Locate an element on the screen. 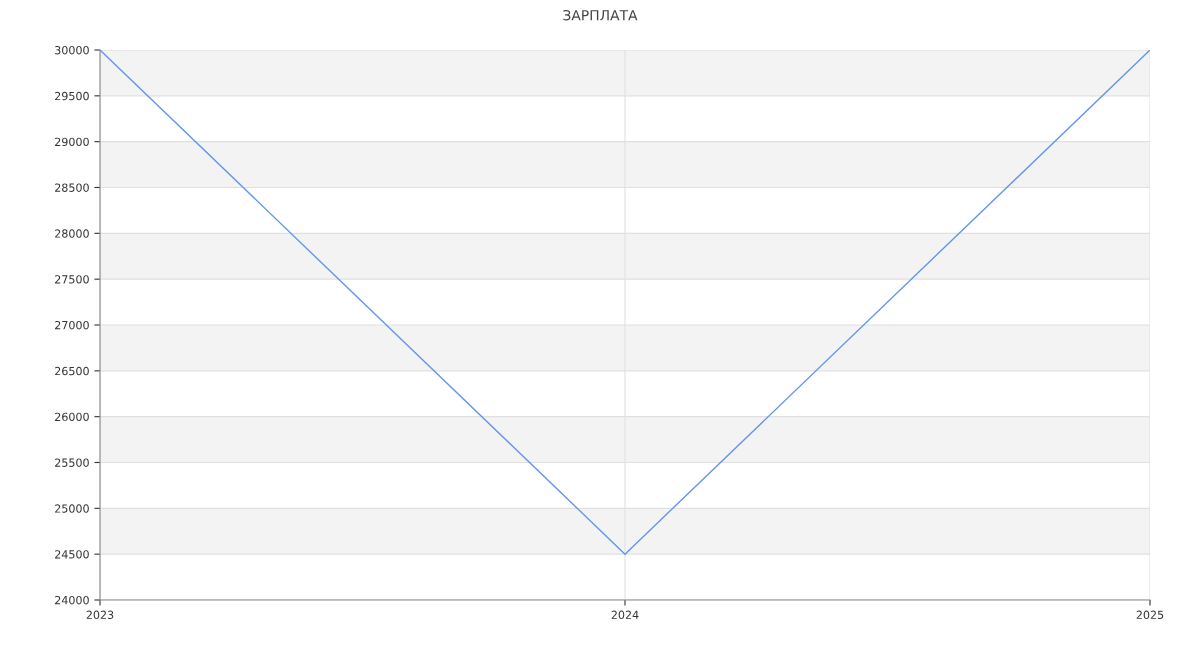 This screenshot has width=1200, height=650. y-tick-label: 25500 is located at coordinates (72, 462).